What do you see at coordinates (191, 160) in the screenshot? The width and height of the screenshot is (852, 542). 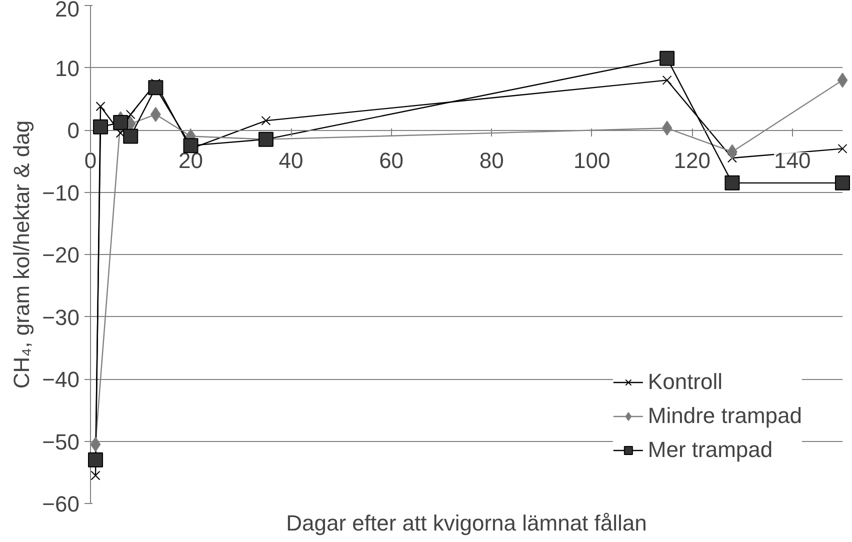 I see `x-tick-label: 20` at bounding box center [191, 160].